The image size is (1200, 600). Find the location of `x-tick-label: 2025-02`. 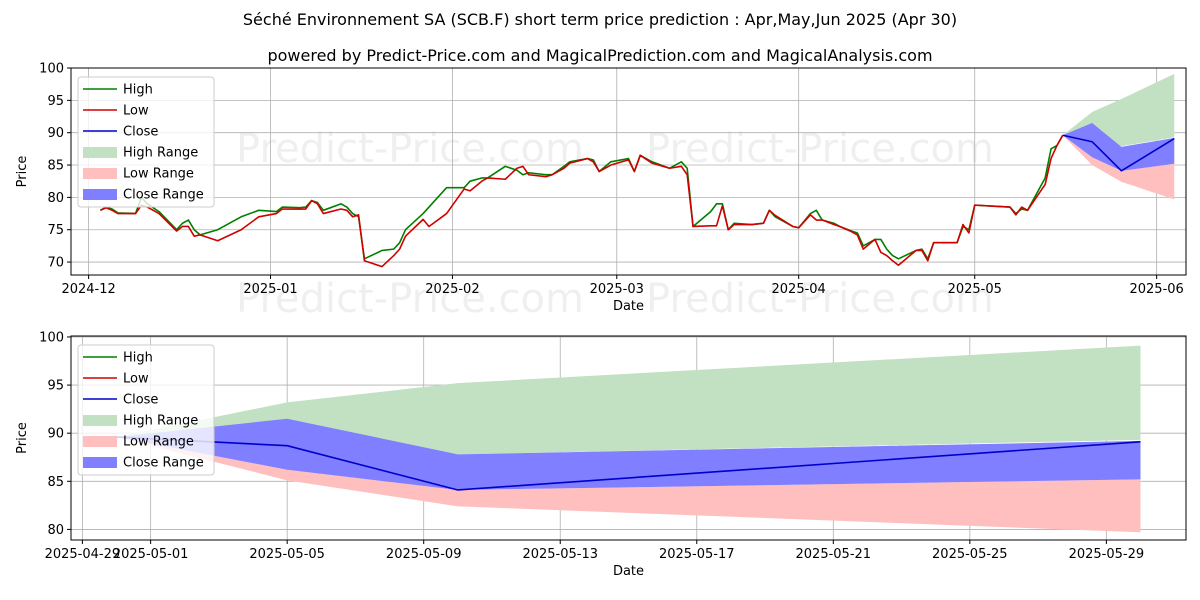

x-tick-label: 2025-02 is located at coordinates (452, 289).